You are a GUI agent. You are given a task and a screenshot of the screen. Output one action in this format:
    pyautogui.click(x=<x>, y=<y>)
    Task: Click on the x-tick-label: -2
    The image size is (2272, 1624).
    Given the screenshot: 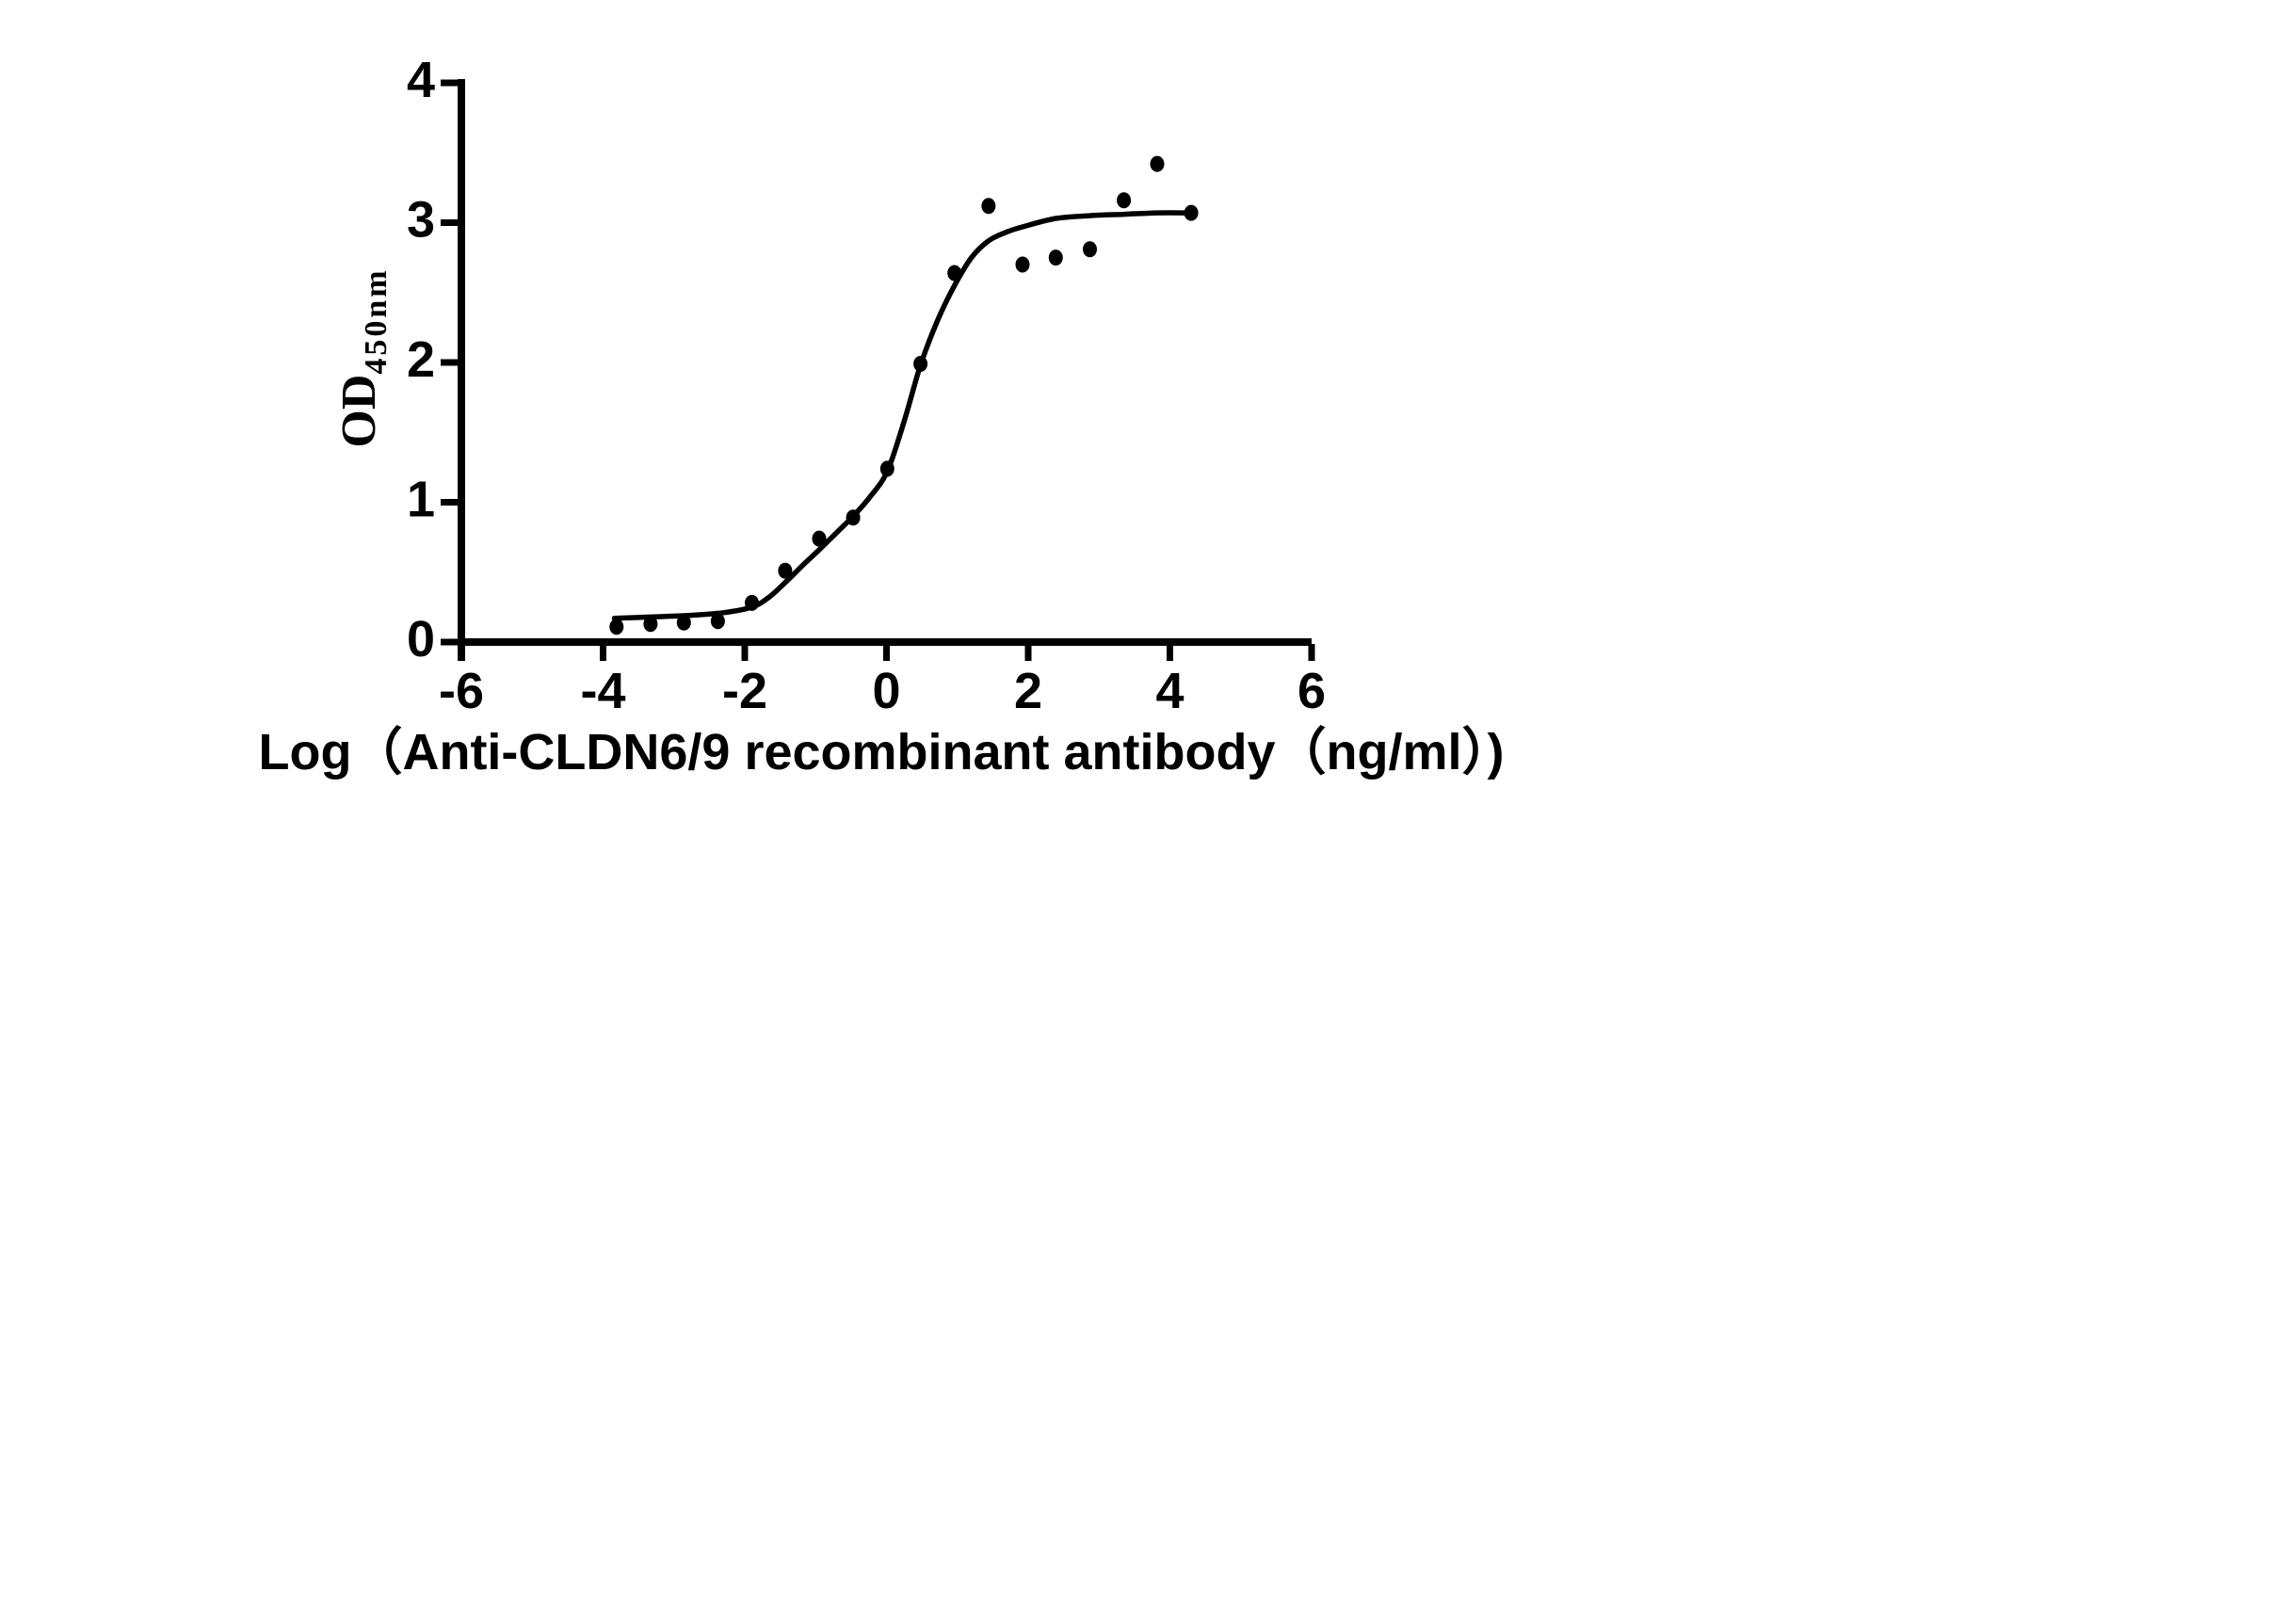 What is the action you would take?
    pyautogui.click(x=744, y=691)
    